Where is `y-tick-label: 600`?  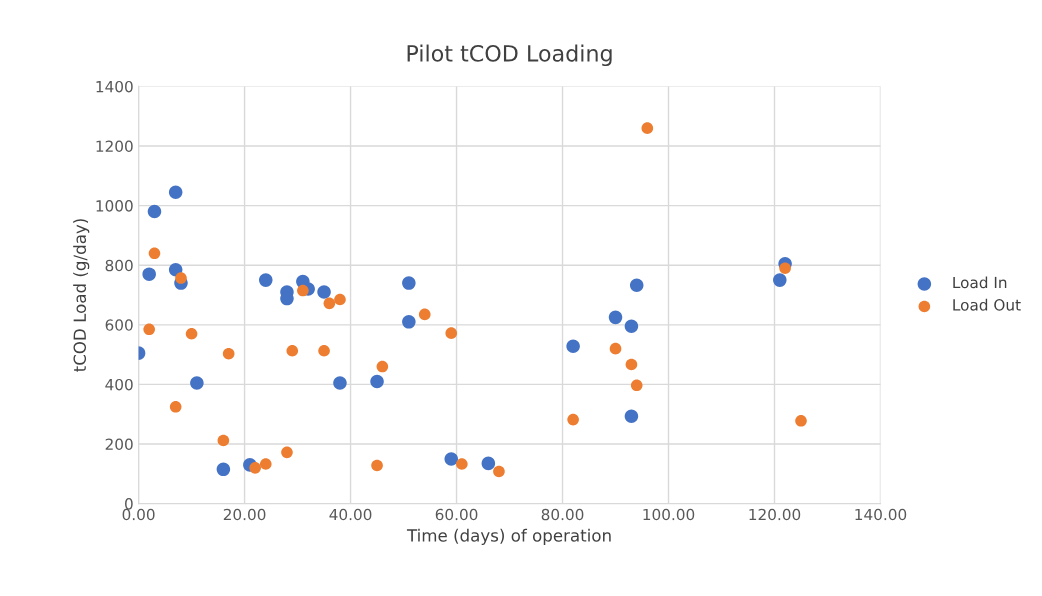 y-tick-label: 600 is located at coordinates (119, 325).